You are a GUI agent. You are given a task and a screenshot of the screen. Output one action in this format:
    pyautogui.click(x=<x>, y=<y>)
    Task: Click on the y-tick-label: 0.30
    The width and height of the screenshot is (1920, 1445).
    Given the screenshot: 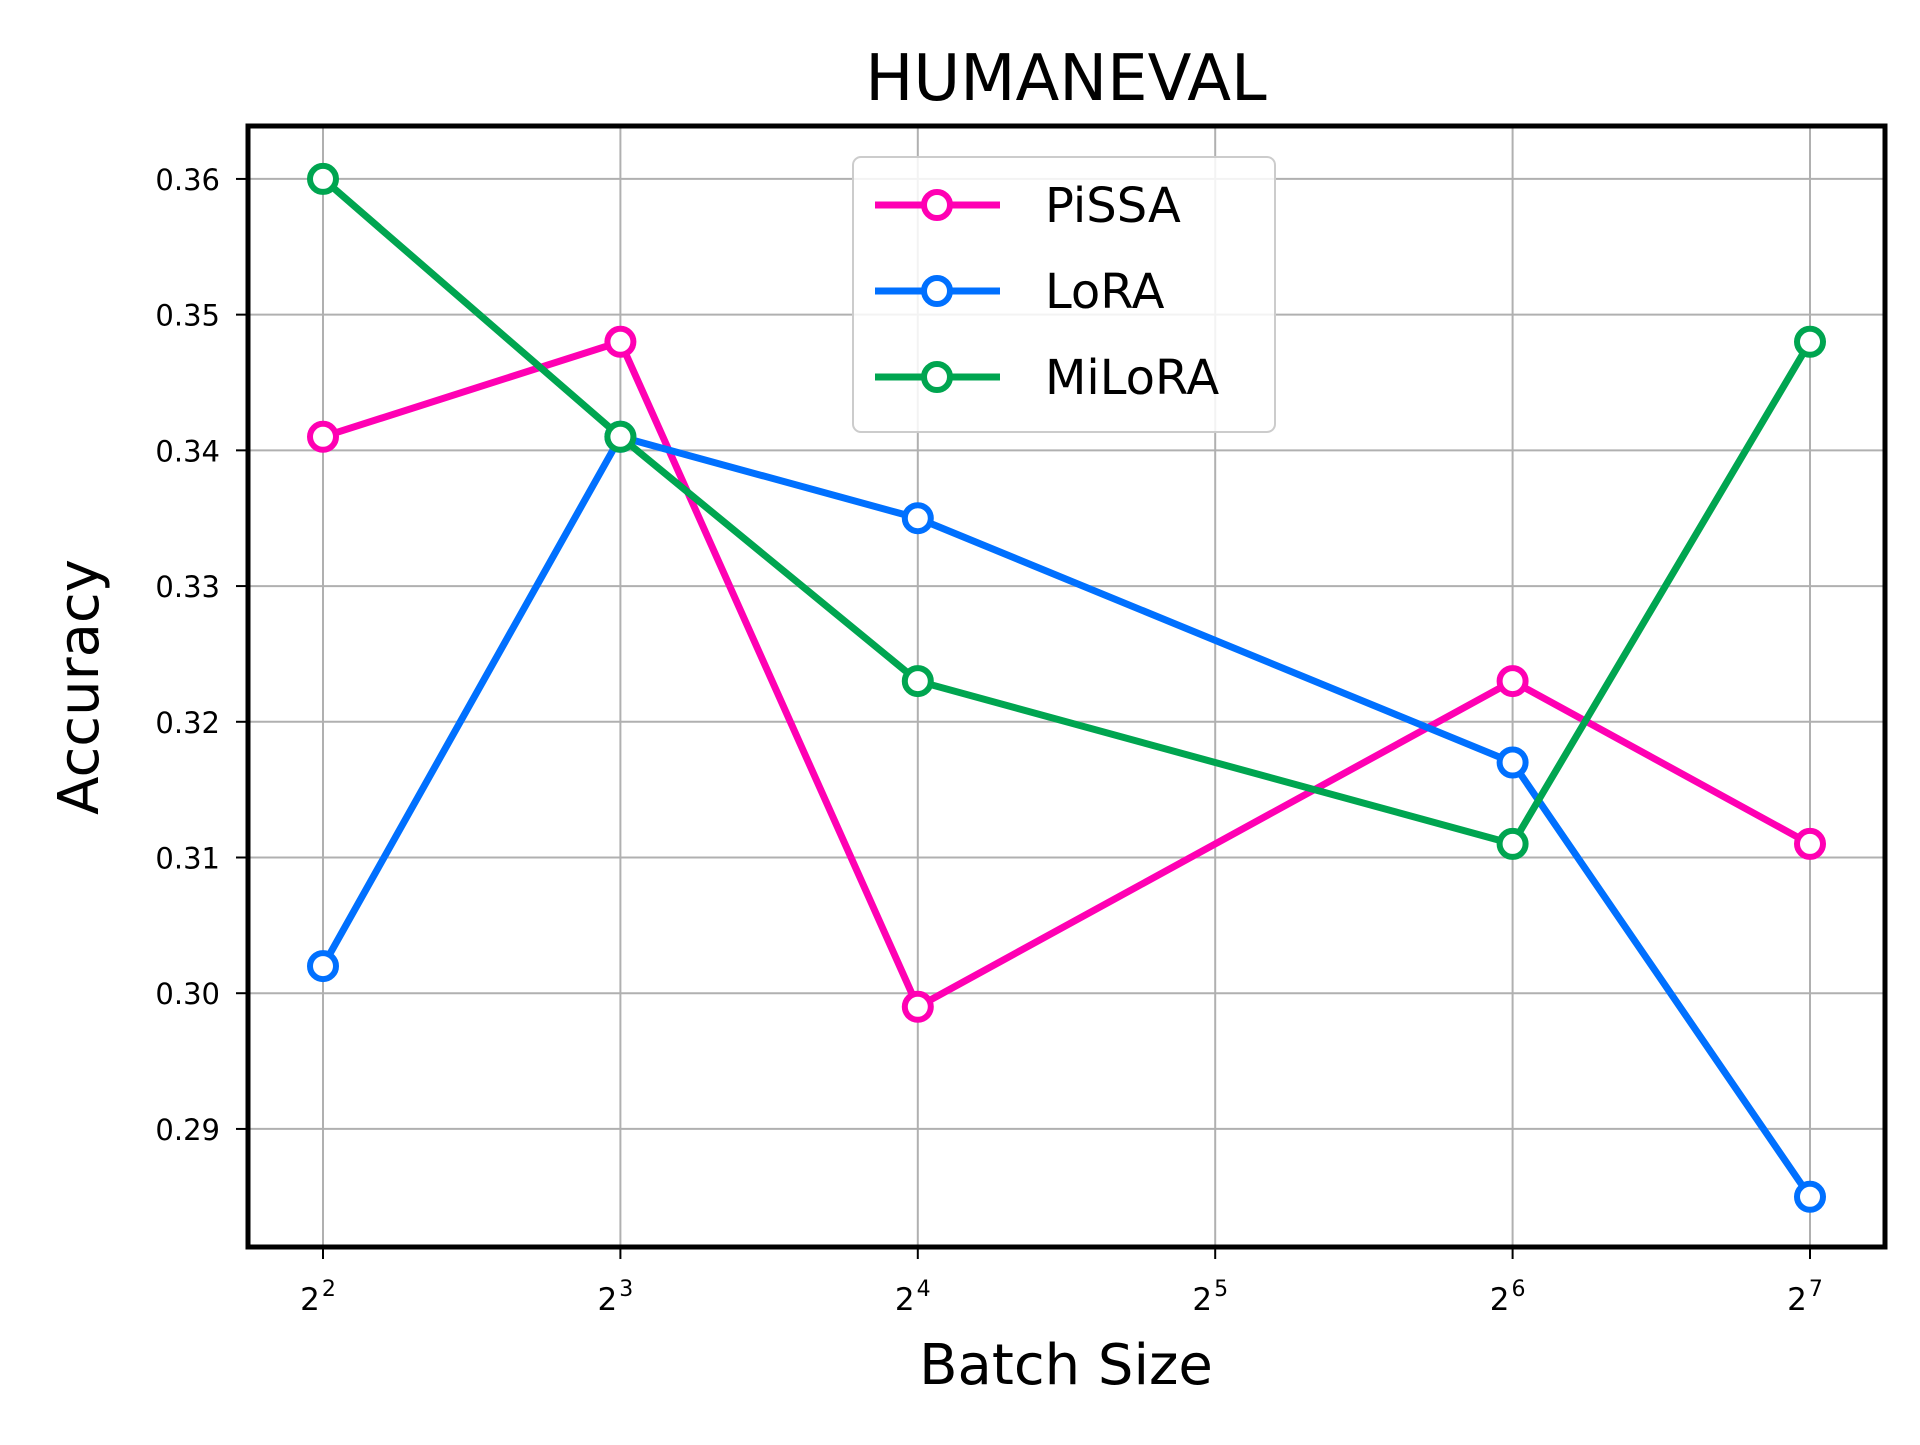 What is the action you would take?
    pyautogui.click(x=187, y=994)
    